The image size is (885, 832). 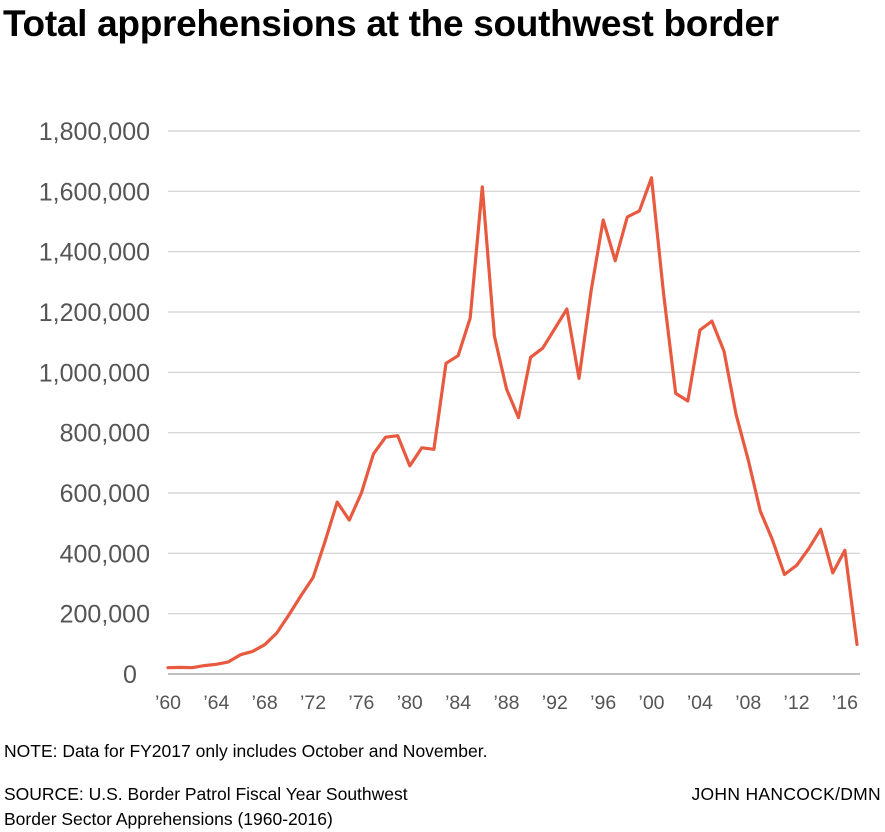 What do you see at coordinates (786, 794) in the screenshot?
I see `chart-credit: JOHN HANCOCK/DMN` at bounding box center [786, 794].